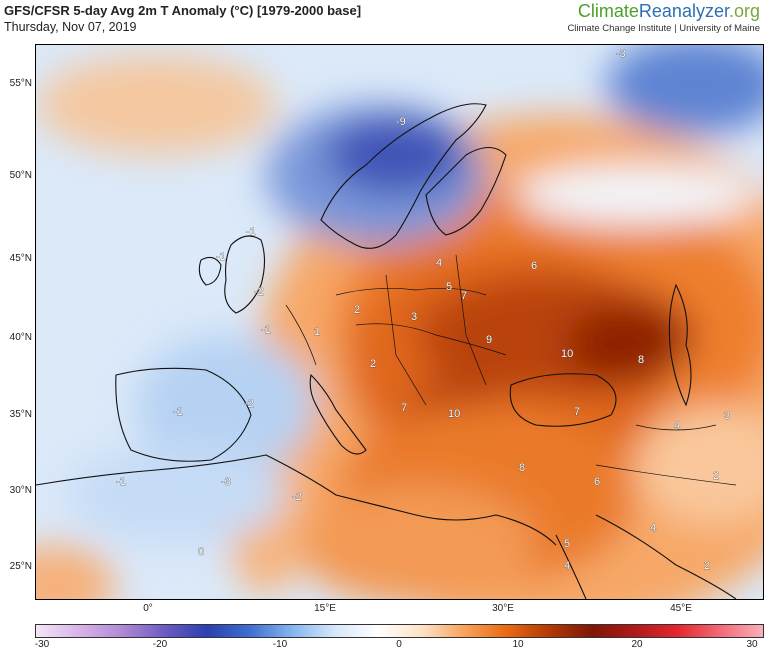 The image size is (768, 653). Describe the element at coordinates (681, 608) in the screenshot. I see `lon-label: 45°E` at that location.